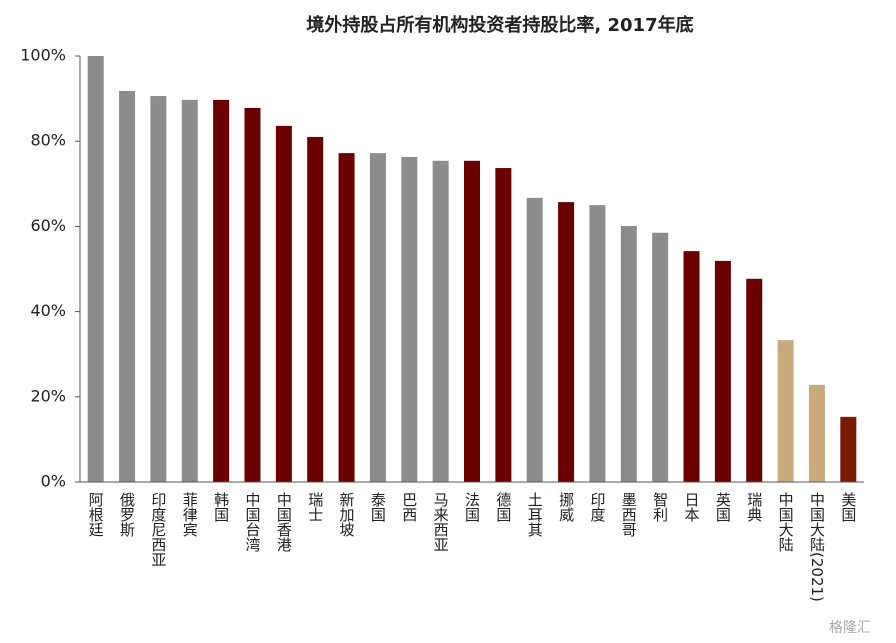 The image size is (896, 643). Describe the element at coordinates (597, 507) in the screenshot. I see `x-tick-label: 印度` at that location.